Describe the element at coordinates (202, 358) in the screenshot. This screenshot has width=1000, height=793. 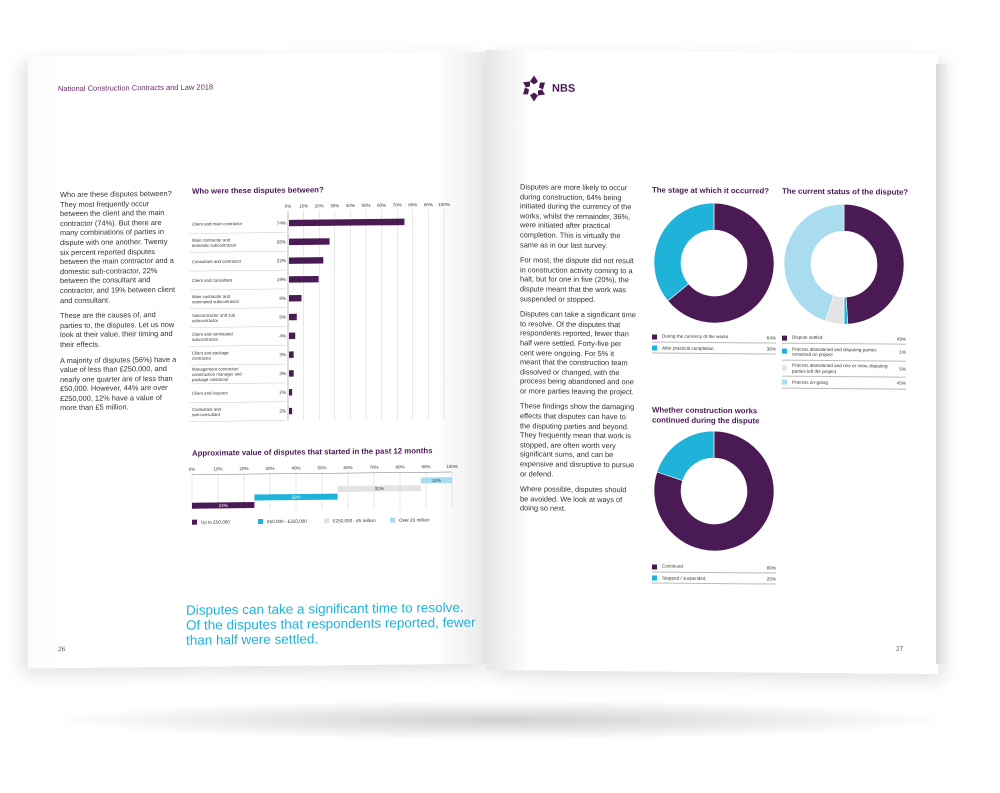
I see `category-label-line: contractor` at that location.